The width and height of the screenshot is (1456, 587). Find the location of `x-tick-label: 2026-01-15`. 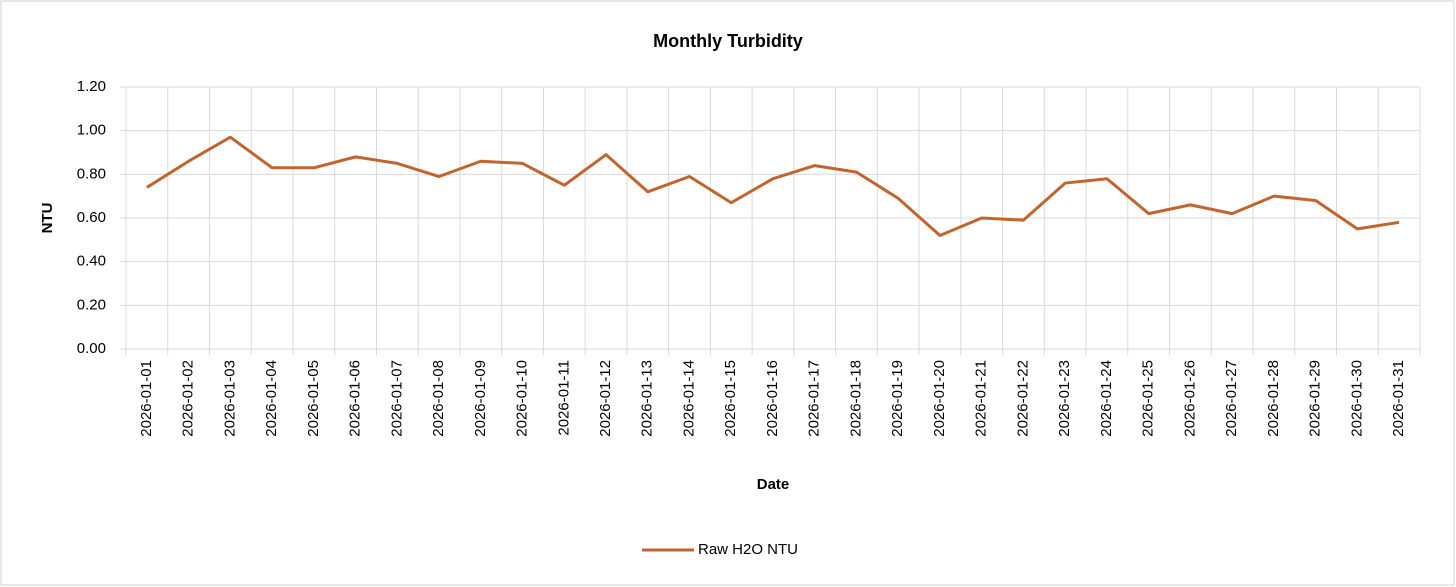

x-tick-label: 2026-01-15 is located at coordinates (730, 398).